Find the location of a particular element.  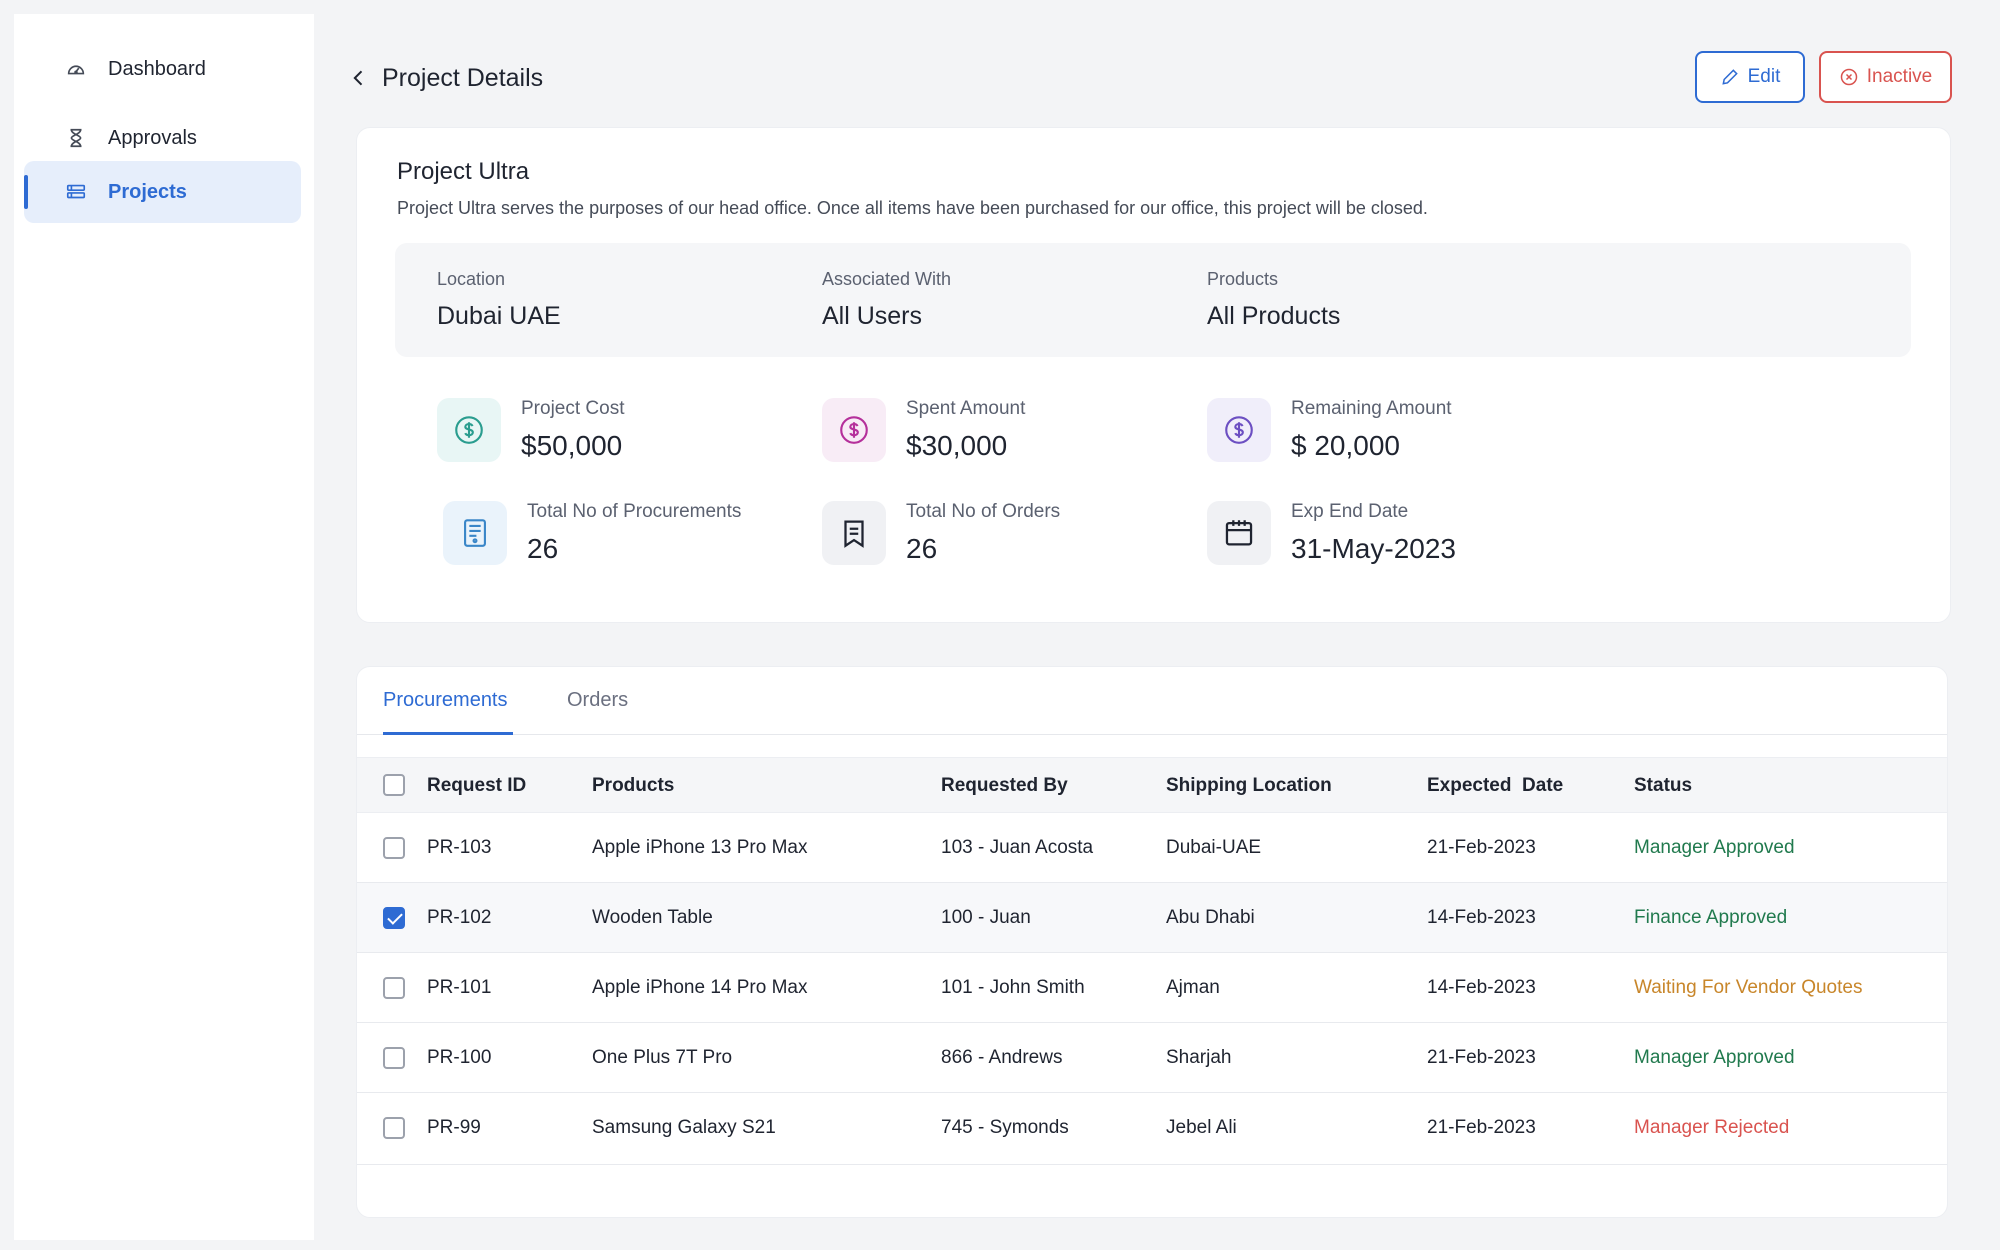

products-info: Products All Products is located at coordinates (1273, 300).